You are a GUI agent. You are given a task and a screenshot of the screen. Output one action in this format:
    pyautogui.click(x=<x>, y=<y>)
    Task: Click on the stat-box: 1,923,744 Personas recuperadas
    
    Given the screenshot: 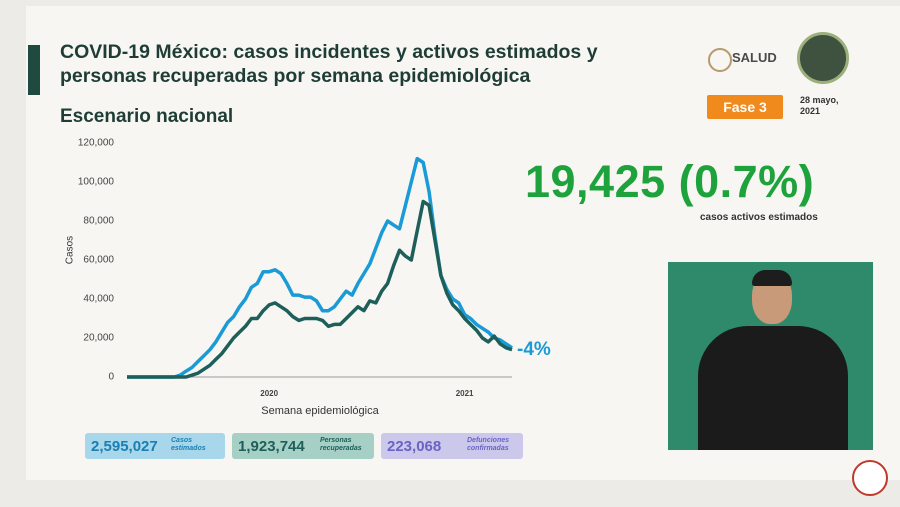 What is the action you would take?
    pyautogui.click(x=303, y=446)
    